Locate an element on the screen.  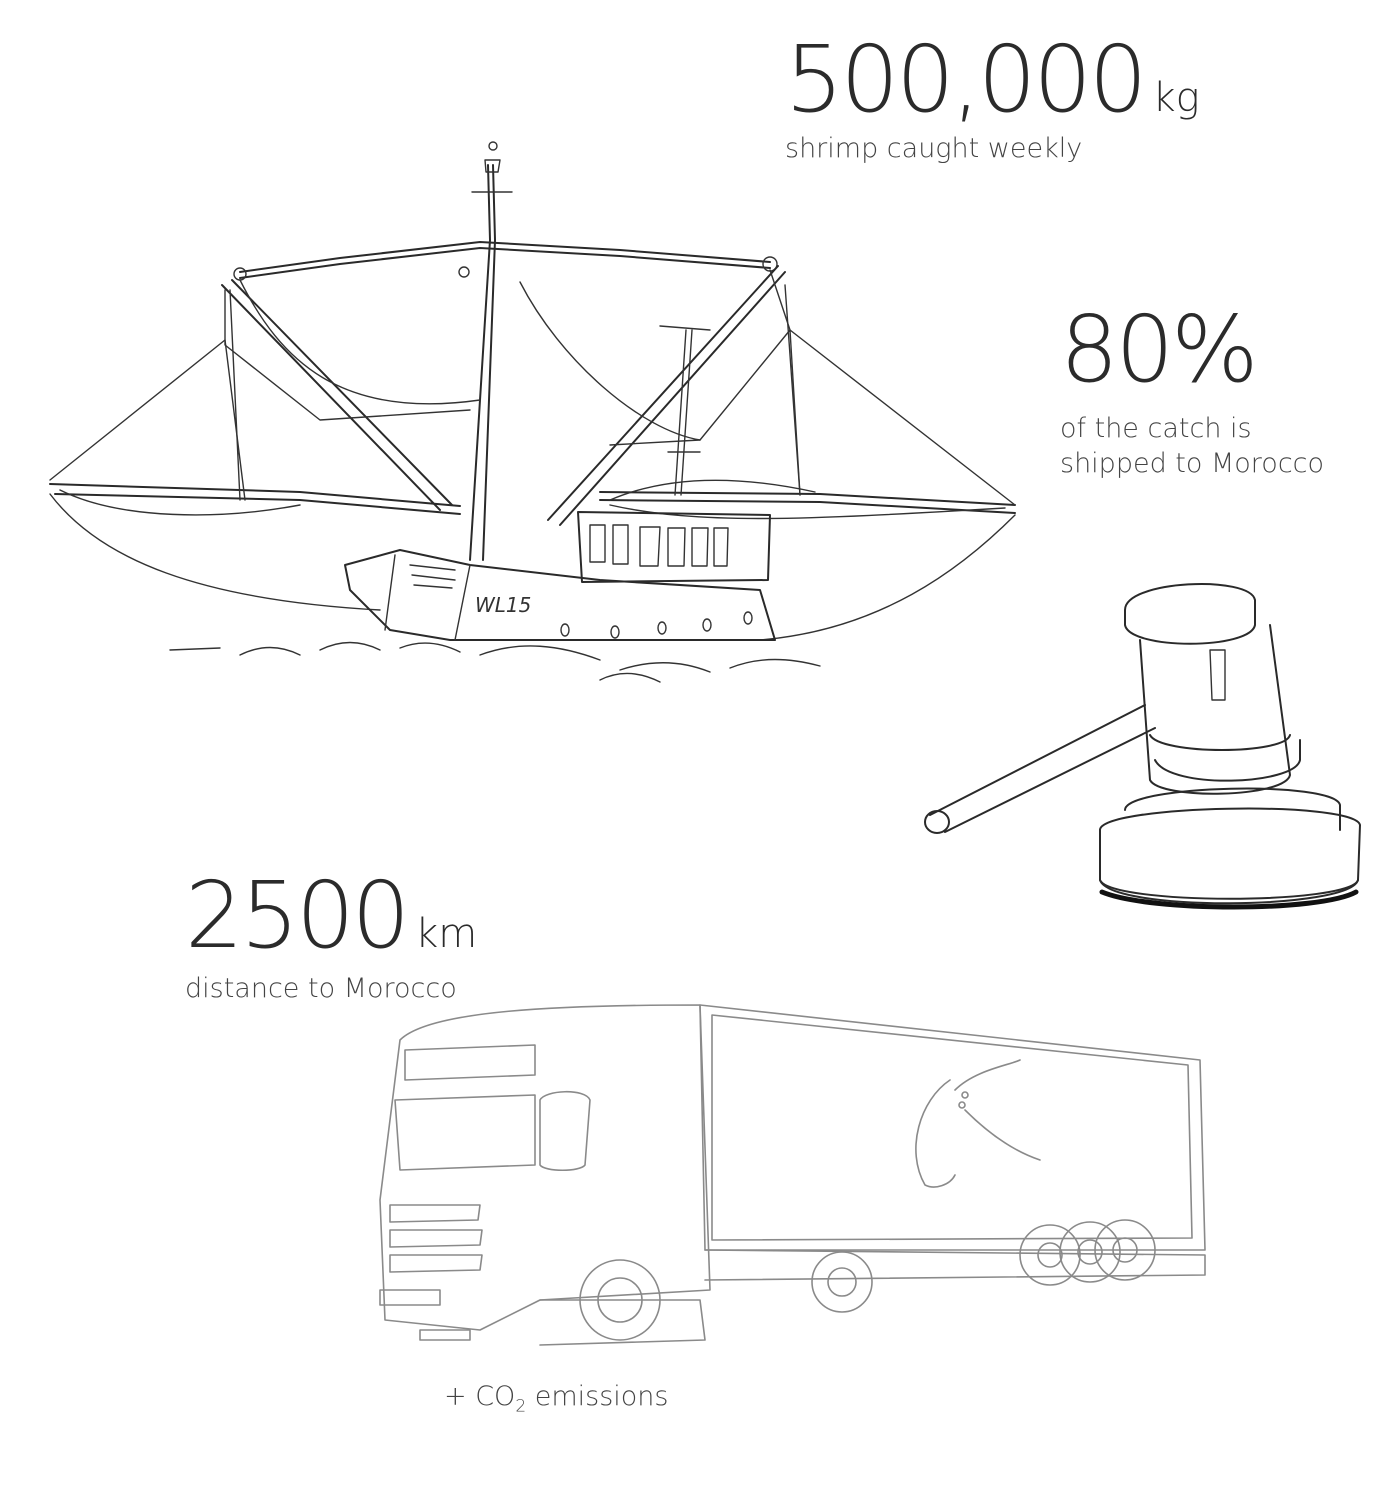
emissions-subscript: 2 is located at coordinates (521, 1406).